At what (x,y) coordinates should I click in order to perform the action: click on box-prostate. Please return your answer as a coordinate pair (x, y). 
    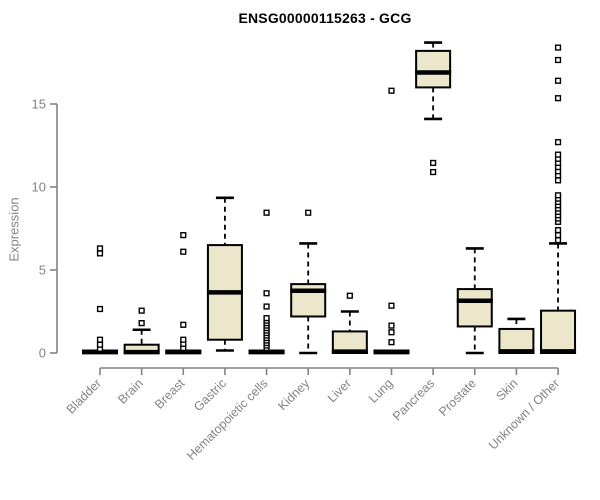
    Looking at the image, I should click on (474, 308).